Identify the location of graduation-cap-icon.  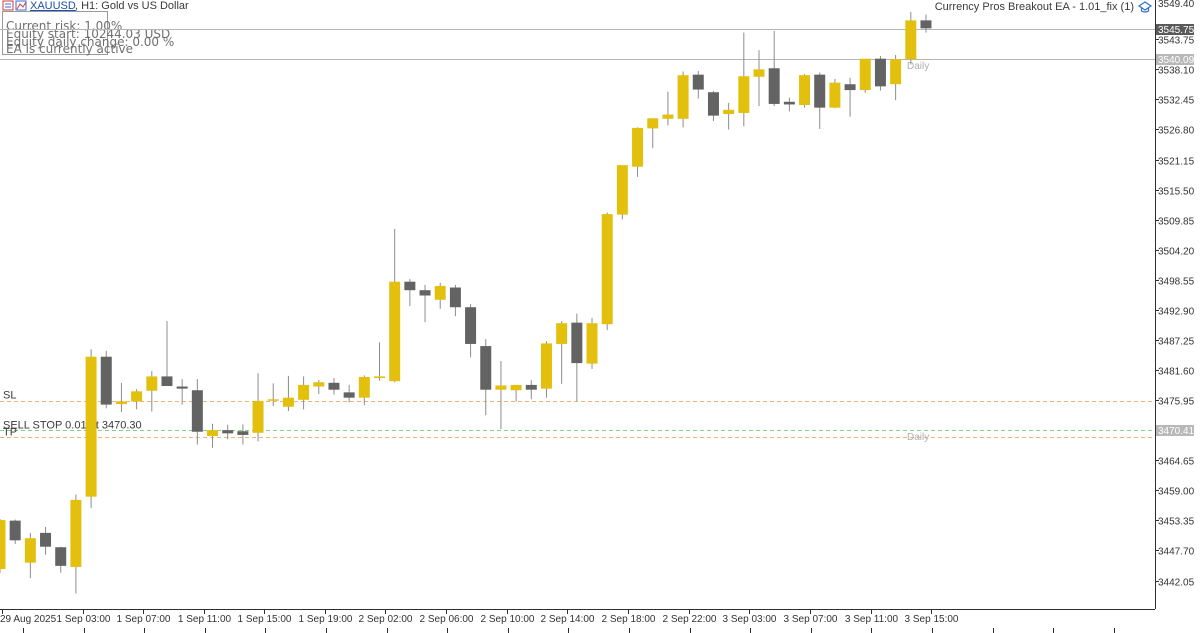
(1145, 7).